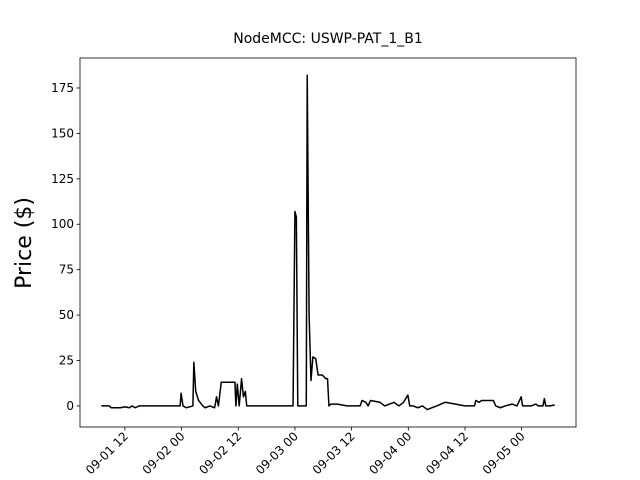 The height and width of the screenshot is (480, 640). What do you see at coordinates (328, 39) in the screenshot?
I see `chart-title: NodeMCC: USWP-PAT_1_B1` at bounding box center [328, 39].